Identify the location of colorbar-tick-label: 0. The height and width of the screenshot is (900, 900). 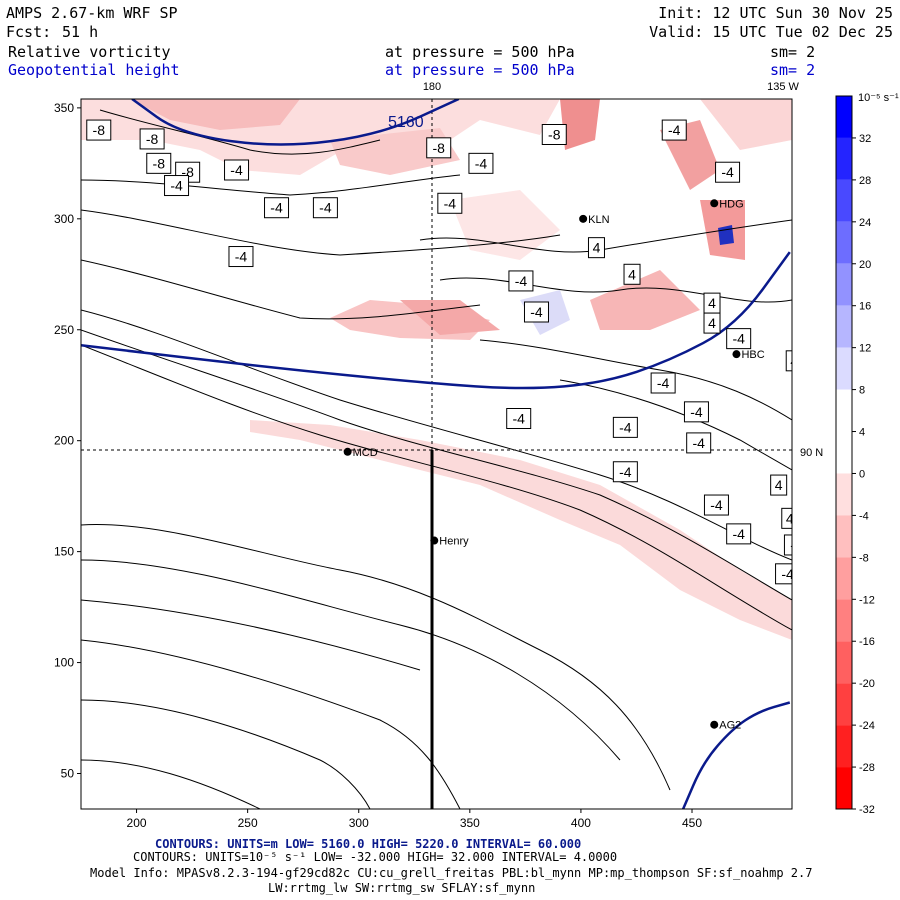
(862, 474).